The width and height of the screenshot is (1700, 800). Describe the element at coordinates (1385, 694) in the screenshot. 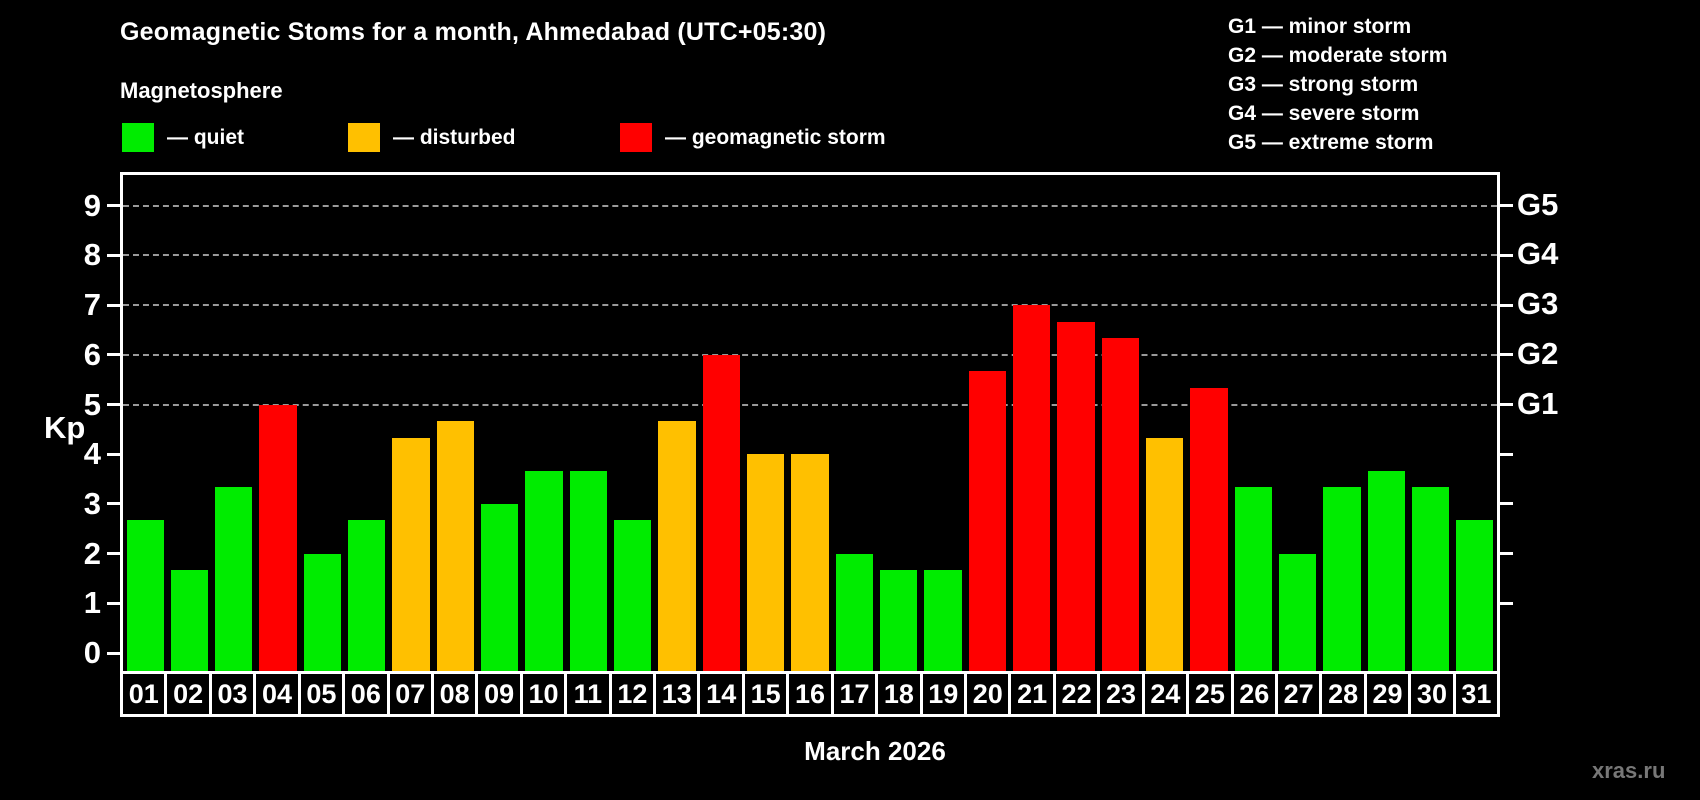

I see `day-label-29: 29` at that location.